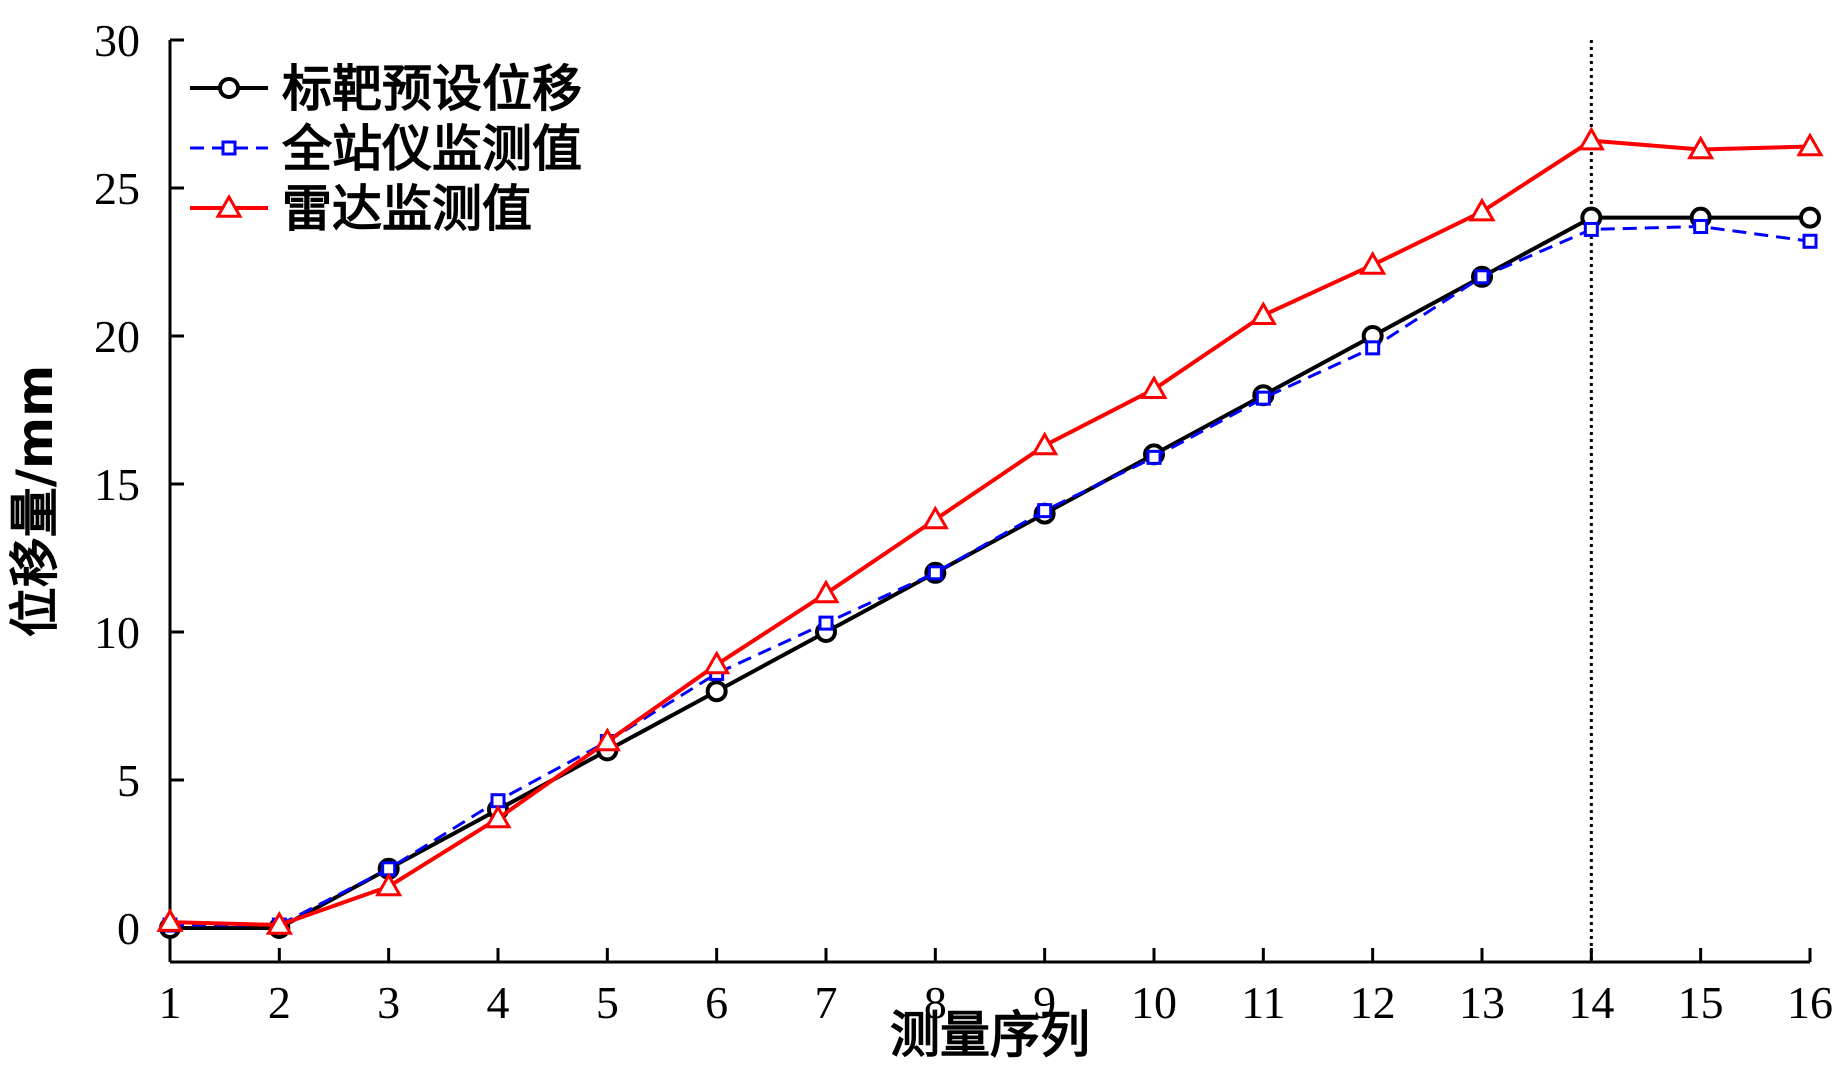  I want to click on x-tick-label: 4, so click(498, 1002).